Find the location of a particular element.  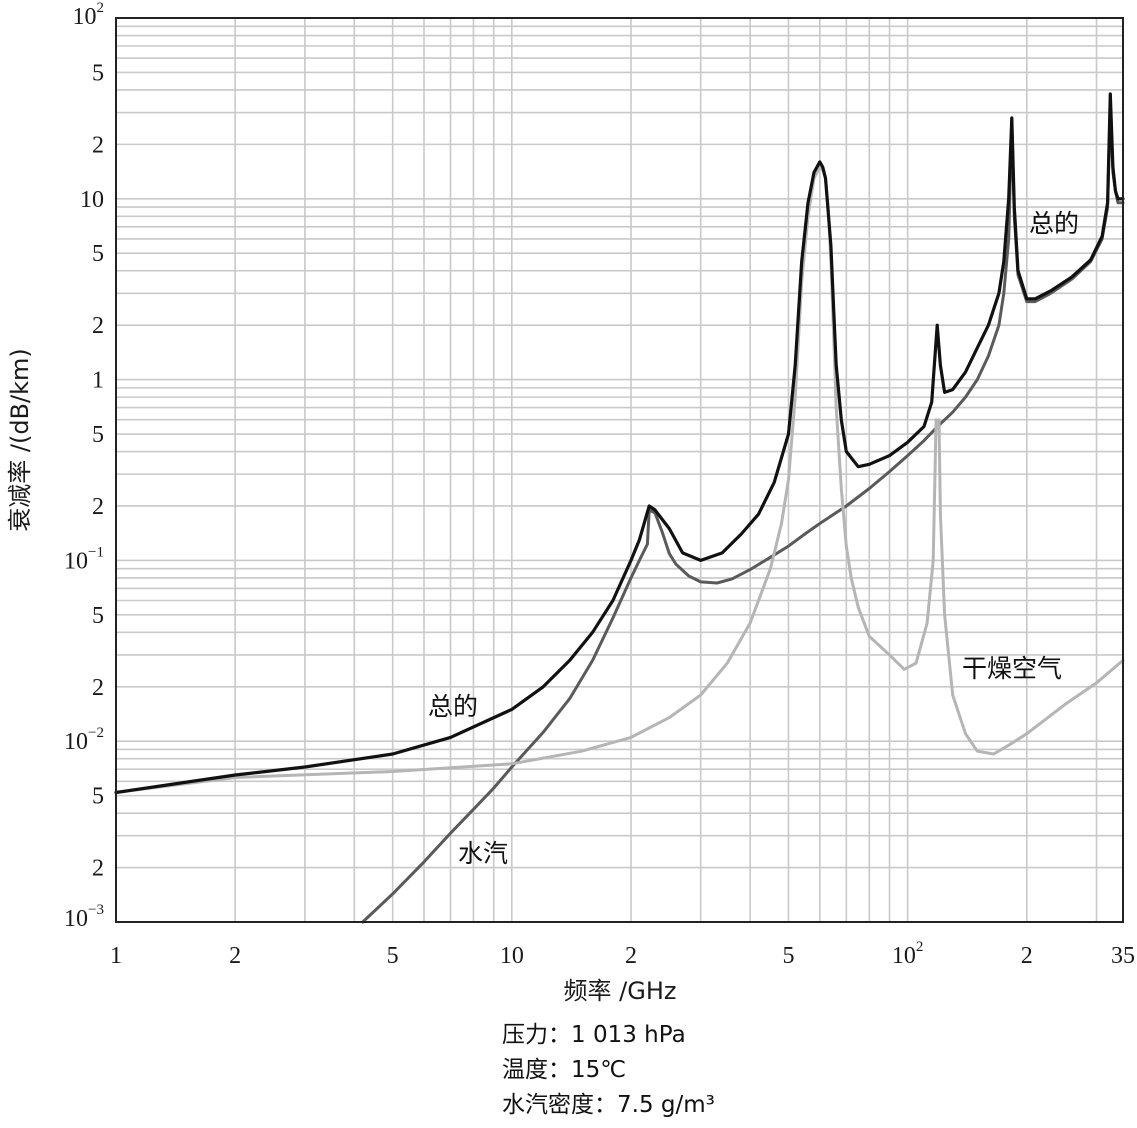

y-tick-label-4: 2 is located at coordinates (98, 688).